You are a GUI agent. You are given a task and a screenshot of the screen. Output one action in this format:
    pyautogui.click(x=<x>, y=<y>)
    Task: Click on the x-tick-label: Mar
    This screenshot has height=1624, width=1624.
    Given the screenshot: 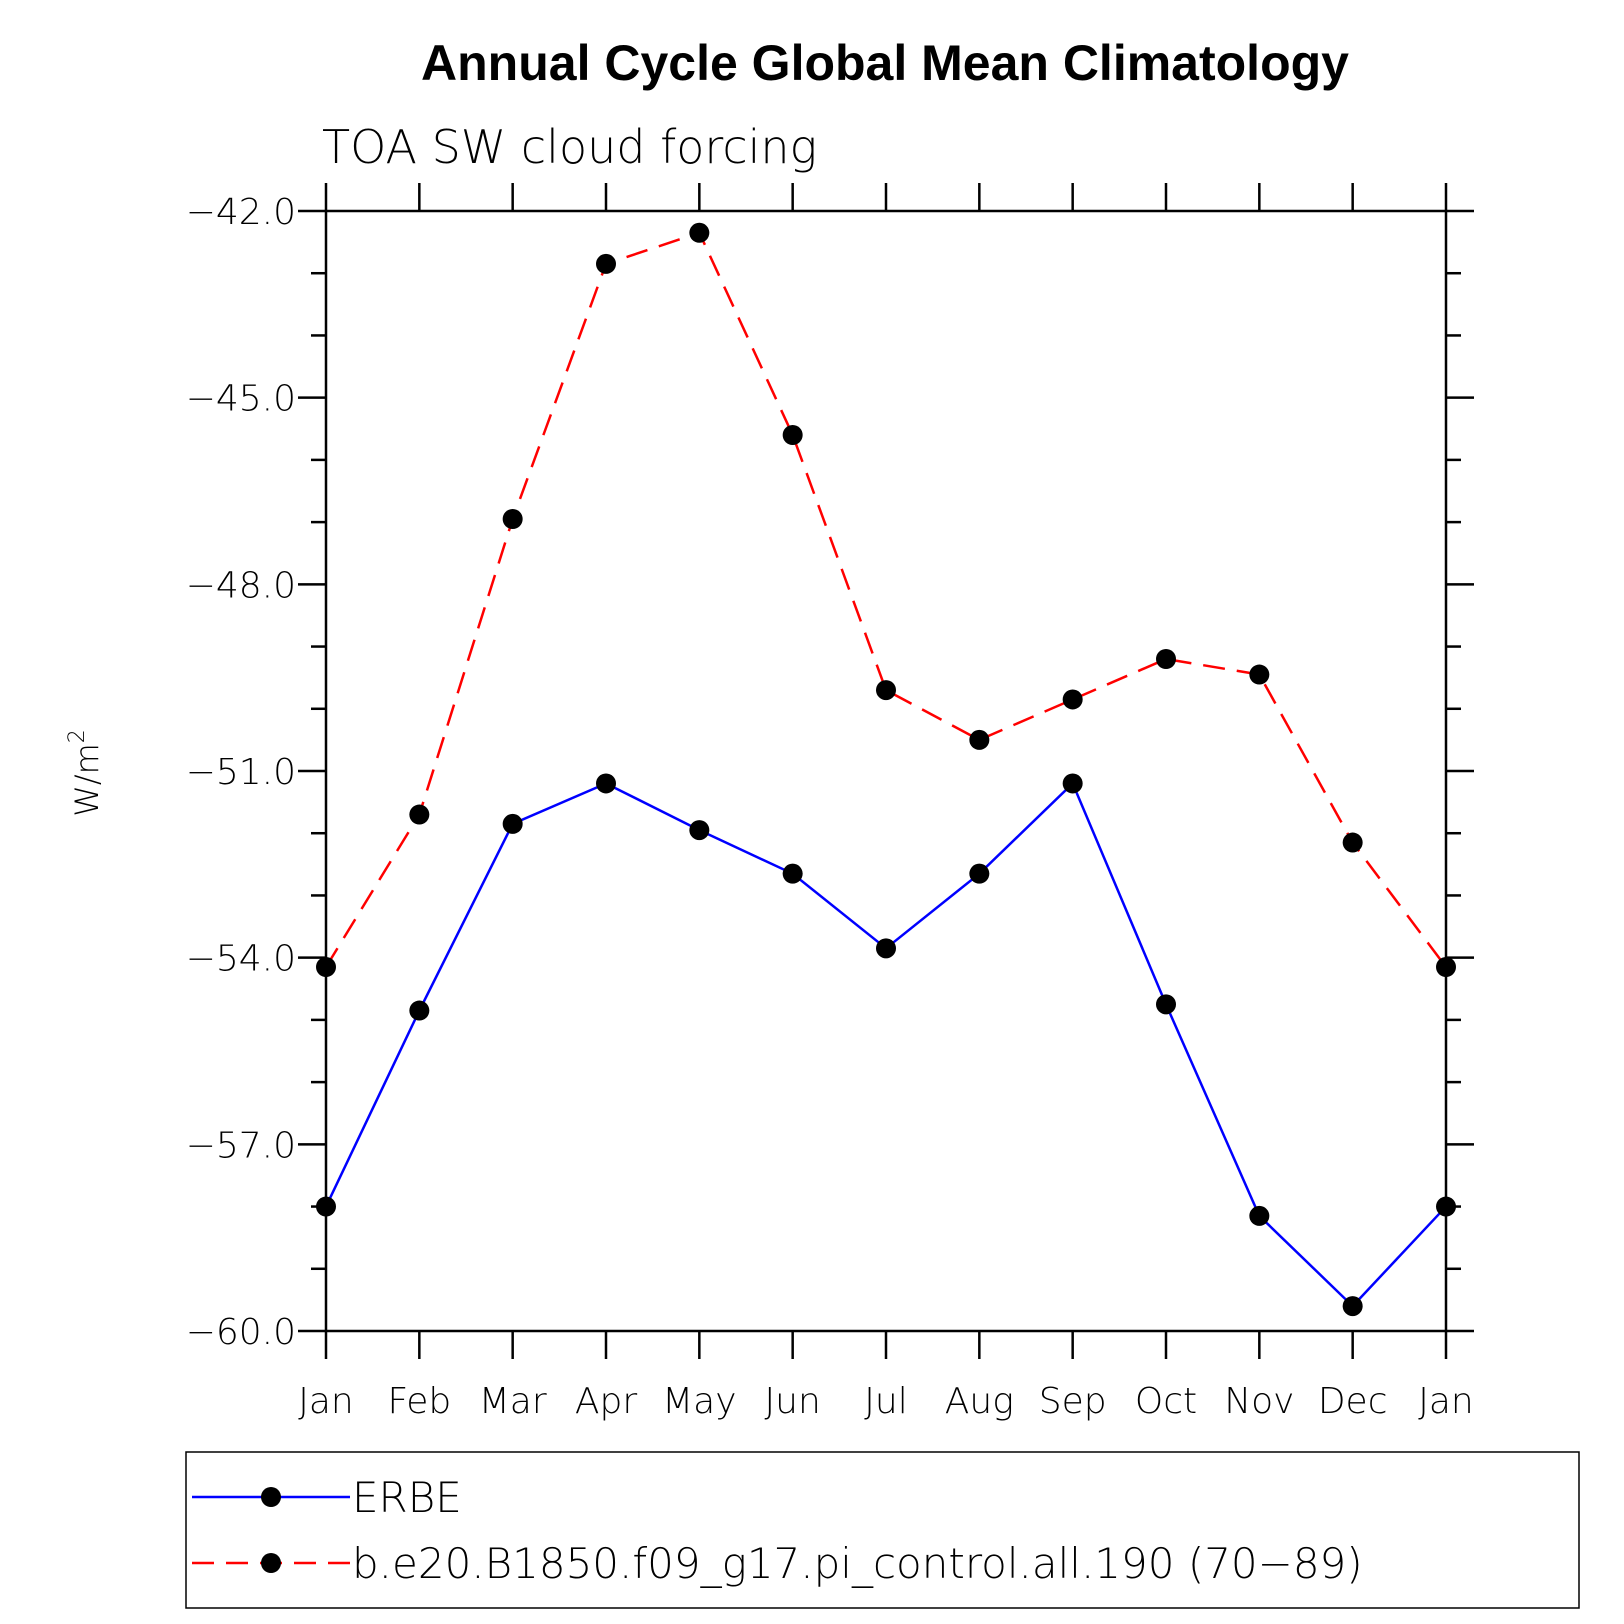 What is the action you would take?
    pyautogui.click(x=513, y=1401)
    